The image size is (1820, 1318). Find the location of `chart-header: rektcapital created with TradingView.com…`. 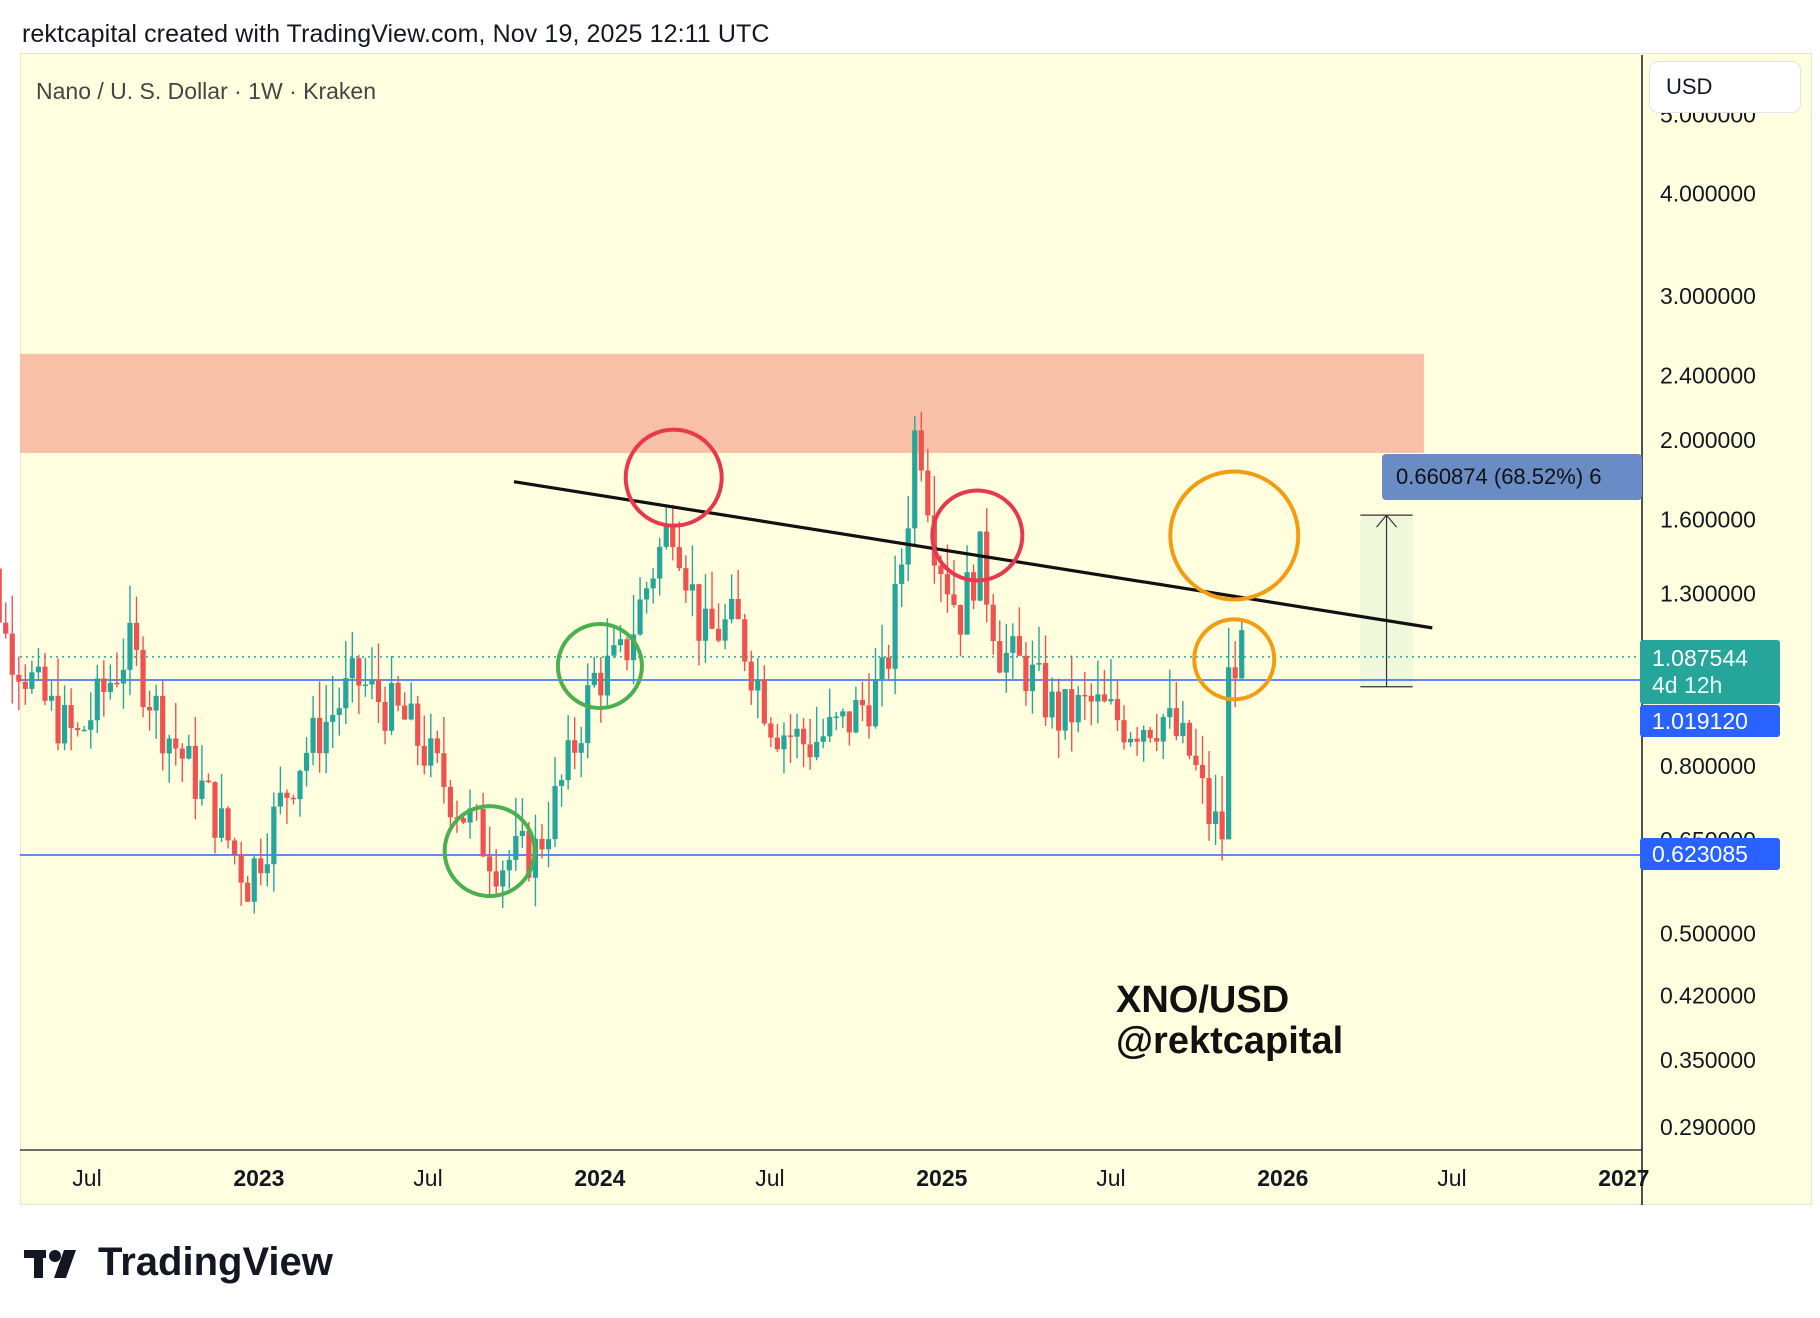

chart-header: rektcapital created with TradingView.com… is located at coordinates (396, 34).